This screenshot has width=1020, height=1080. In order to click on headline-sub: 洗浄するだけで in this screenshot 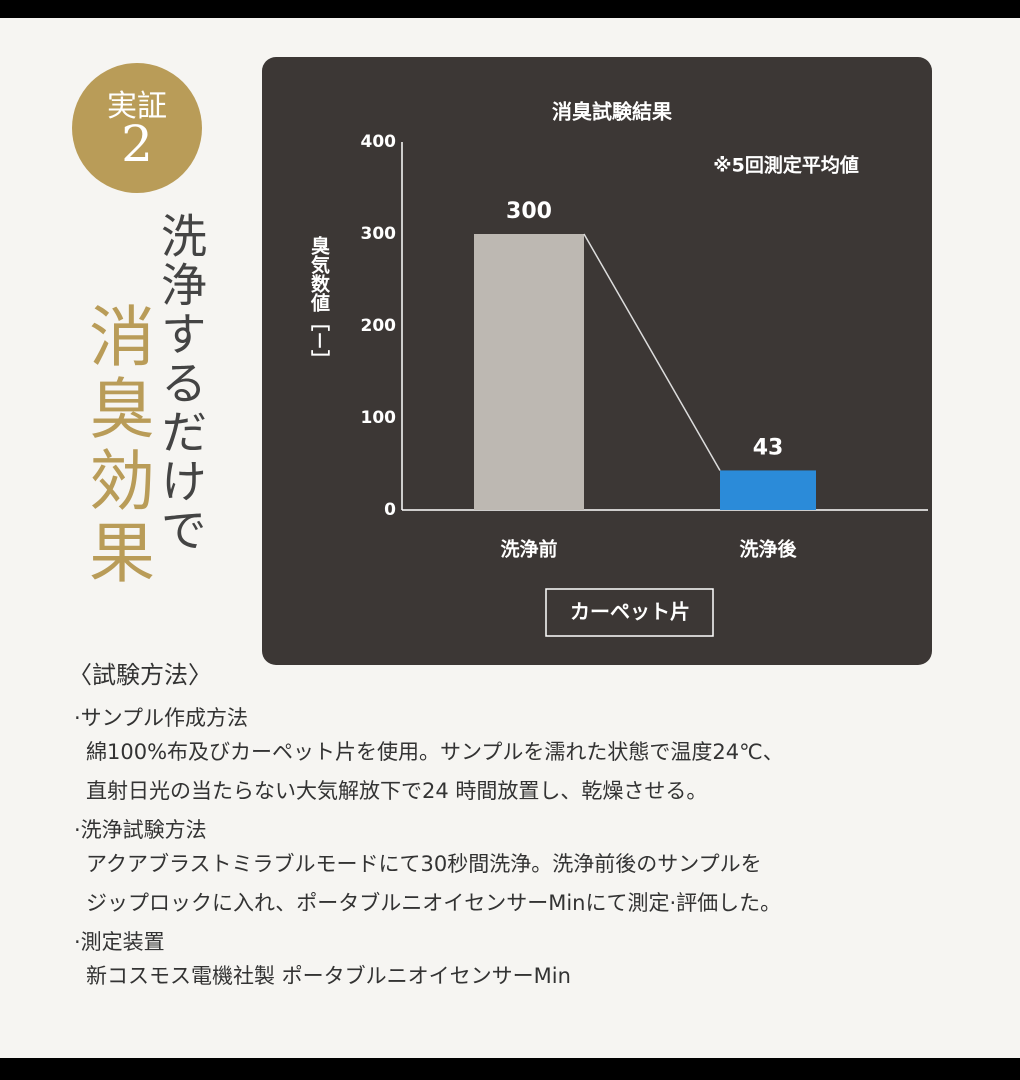, I will do `click(181, 383)`.